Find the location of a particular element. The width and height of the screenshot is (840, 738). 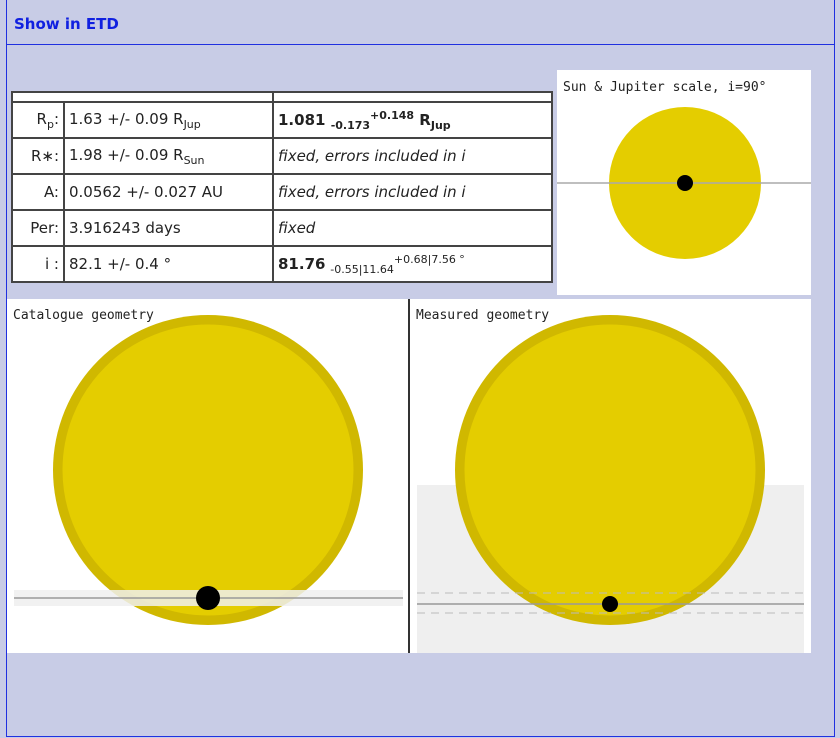

measured-note: fixed is located at coordinates (412, 228).